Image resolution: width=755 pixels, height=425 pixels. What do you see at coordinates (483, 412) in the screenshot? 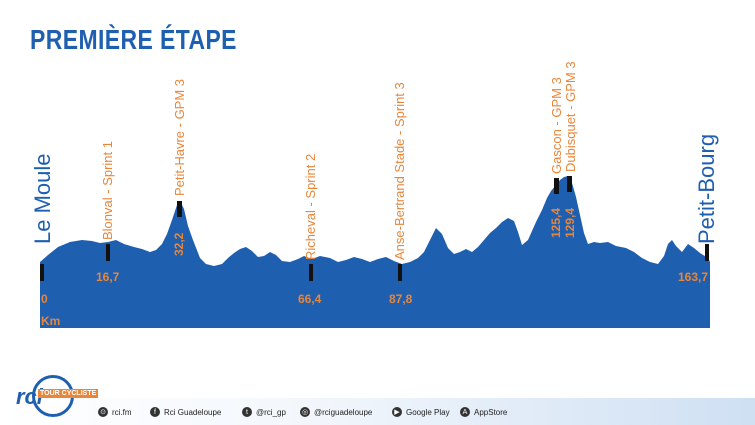
I see `footer-appstore: A AppStore` at bounding box center [483, 412].